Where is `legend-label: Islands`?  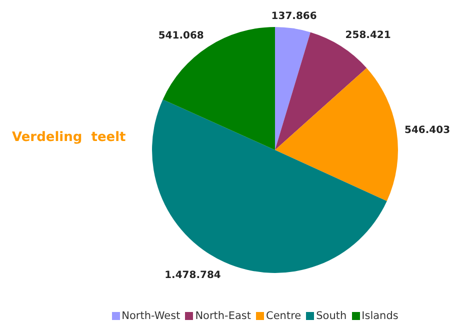 legend-label: Islands is located at coordinates (379, 316).